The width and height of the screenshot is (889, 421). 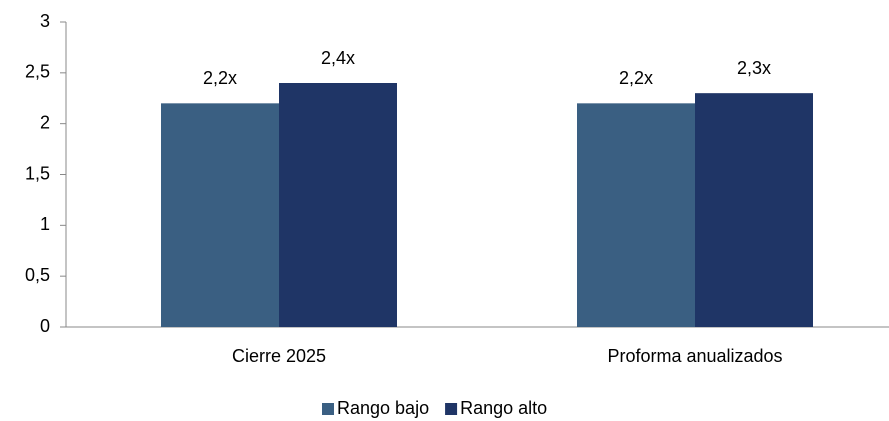 What do you see at coordinates (45, 224) in the screenshot?
I see `y-tick-label: 1` at bounding box center [45, 224].